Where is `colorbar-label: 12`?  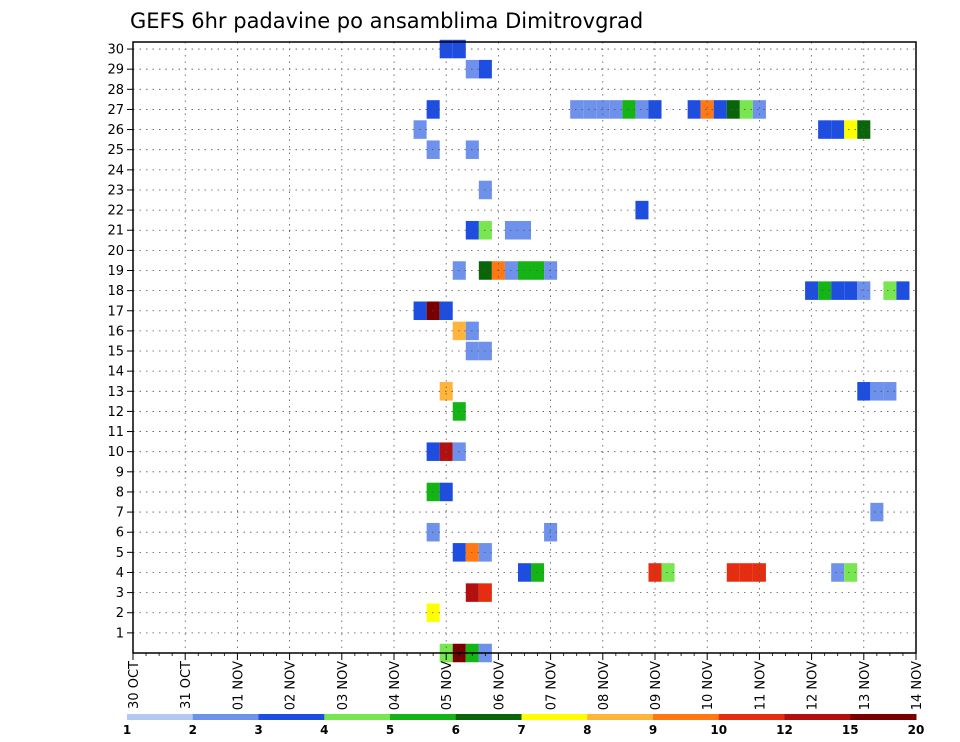 colorbar-label: 12 is located at coordinates (784, 730).